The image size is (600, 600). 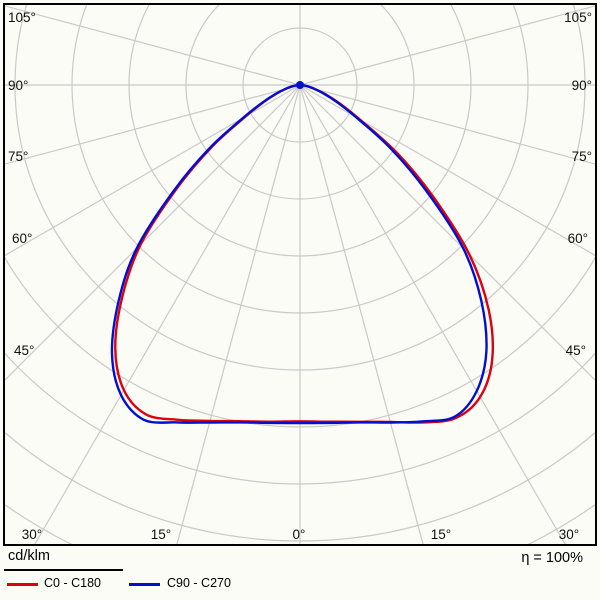 What do you see at coordinates (300, 85) in the screenshot?
I see `center-dot` at bounding box center [300, 85].